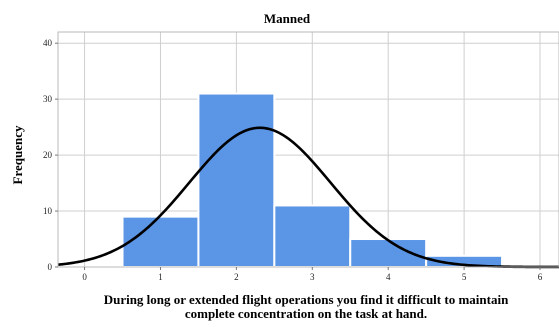  What do you see at coordinates (48, 99) in the screenshot?
I see `y-tick-label: 30` at bounding box center [48, 99].